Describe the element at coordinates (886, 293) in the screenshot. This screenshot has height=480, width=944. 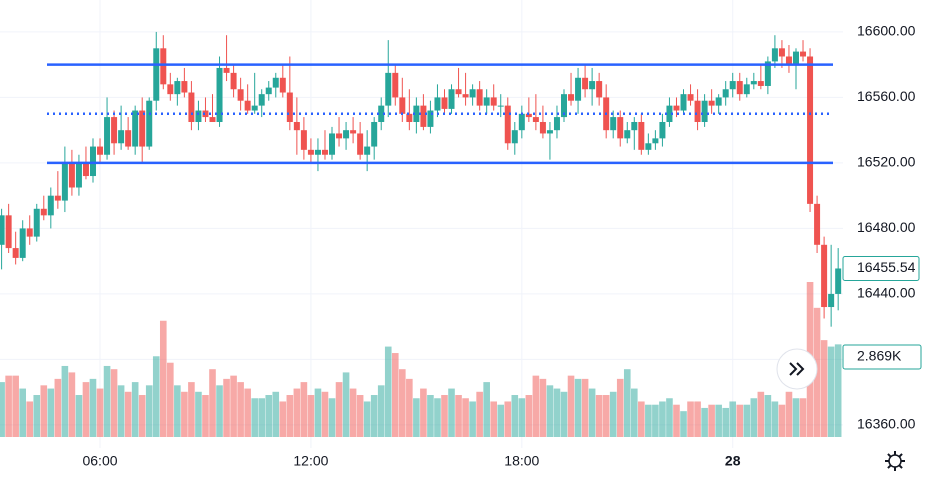
I see `y-tick-label: 16440.00` at that location.